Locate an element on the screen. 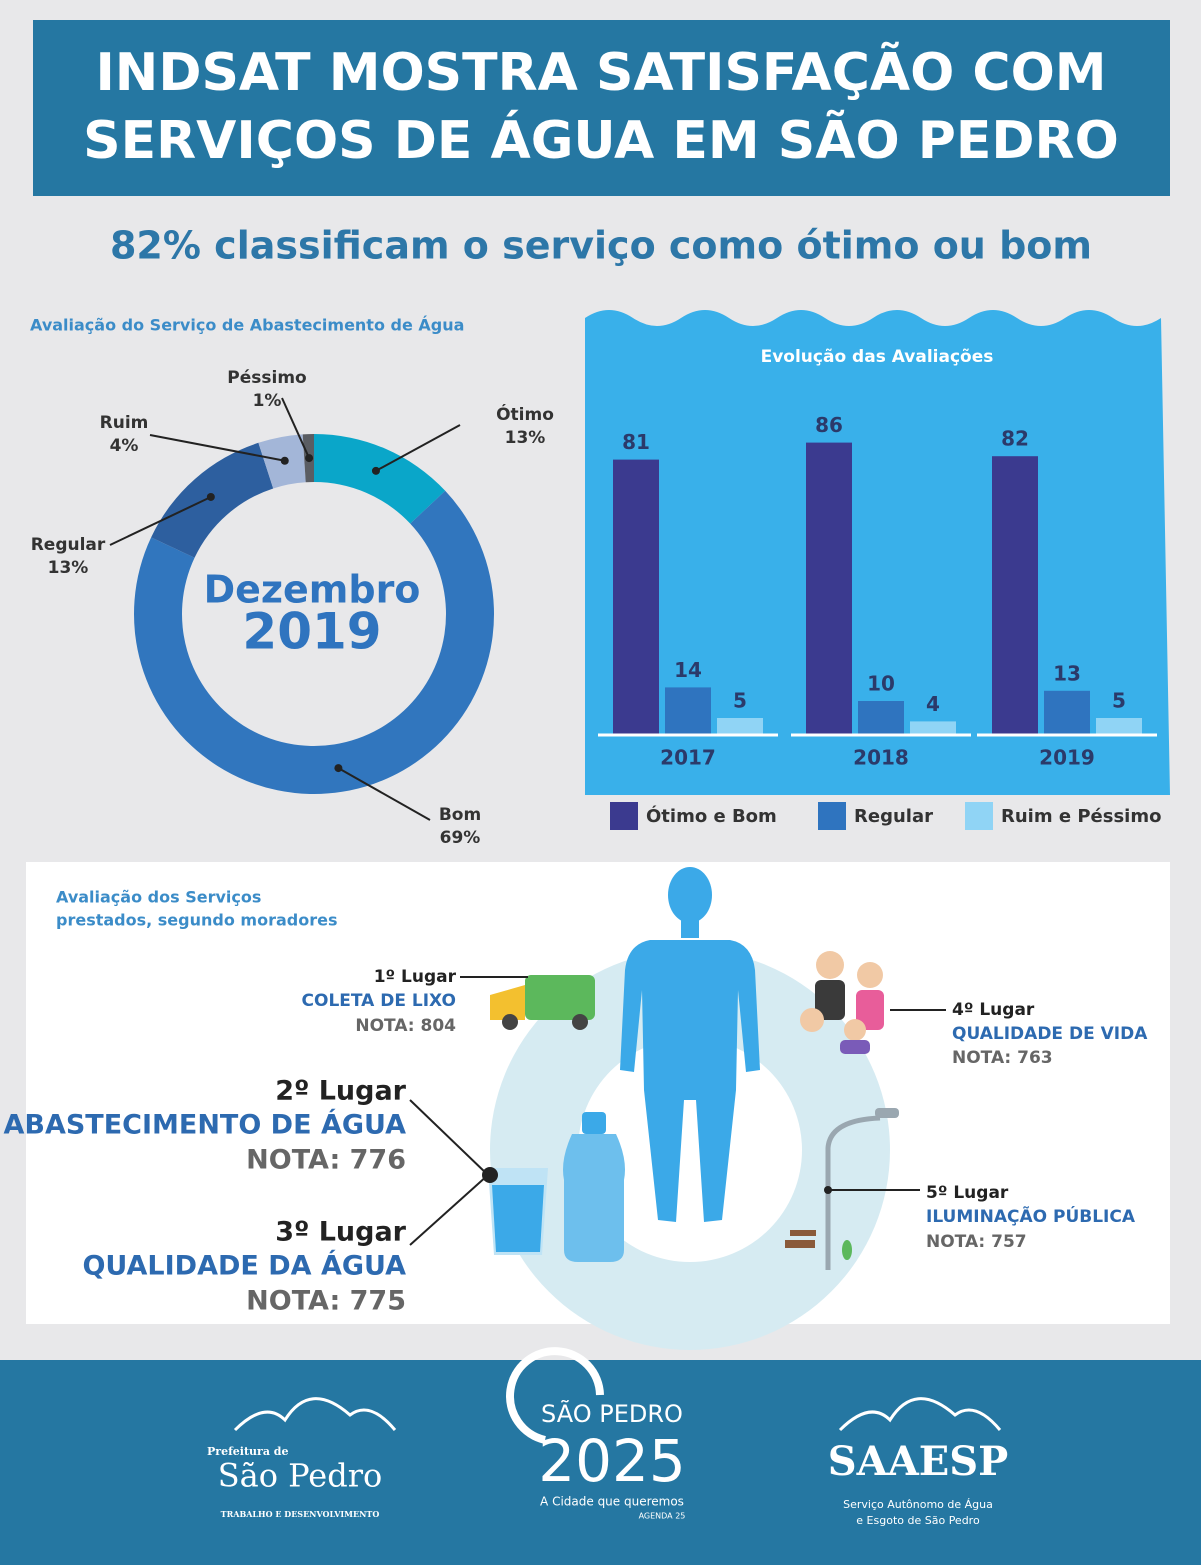 The image size is (1201, 1565). slice-value: 4% is located at coordinates (124, 446).